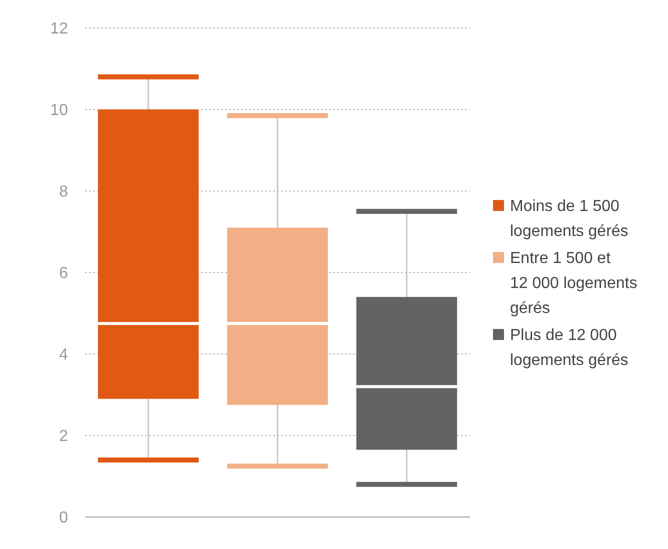 This screenshot has width=668, height=549. Describe the element at coordinates (63, 273) in the screenshot. I see `y-tick-label: 6` at that location.